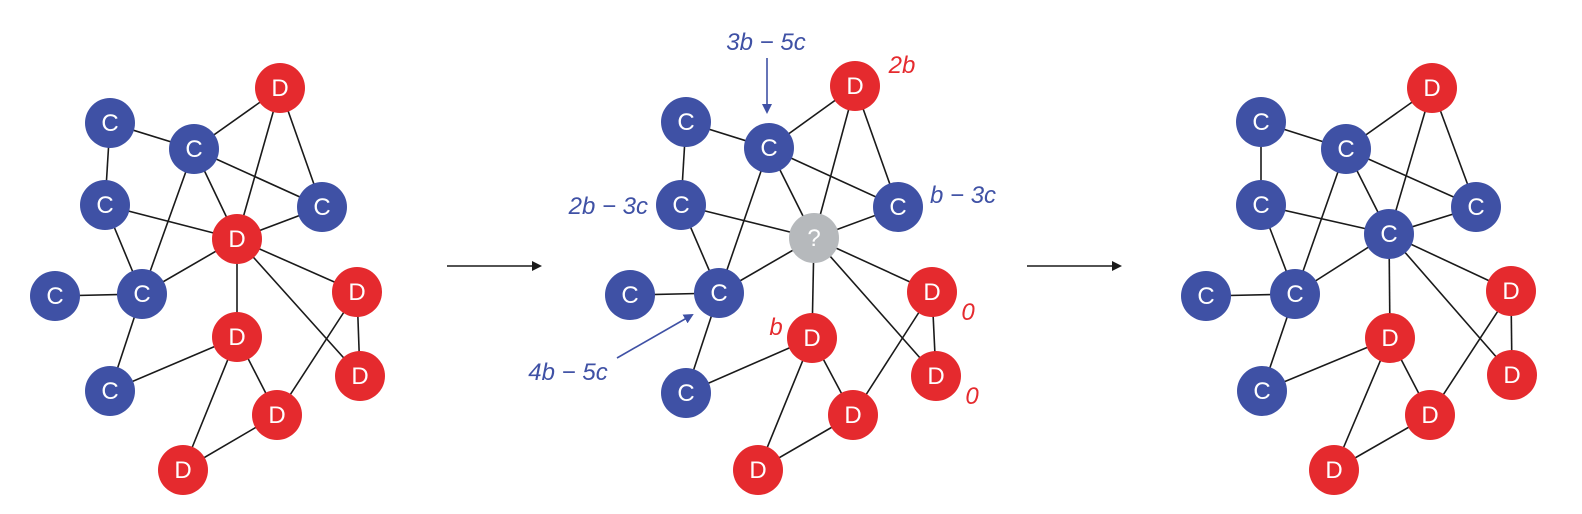 This screenshot has height=514, width=1582. I want to click on panel-1-node-c_b: C, so click(105, 205).